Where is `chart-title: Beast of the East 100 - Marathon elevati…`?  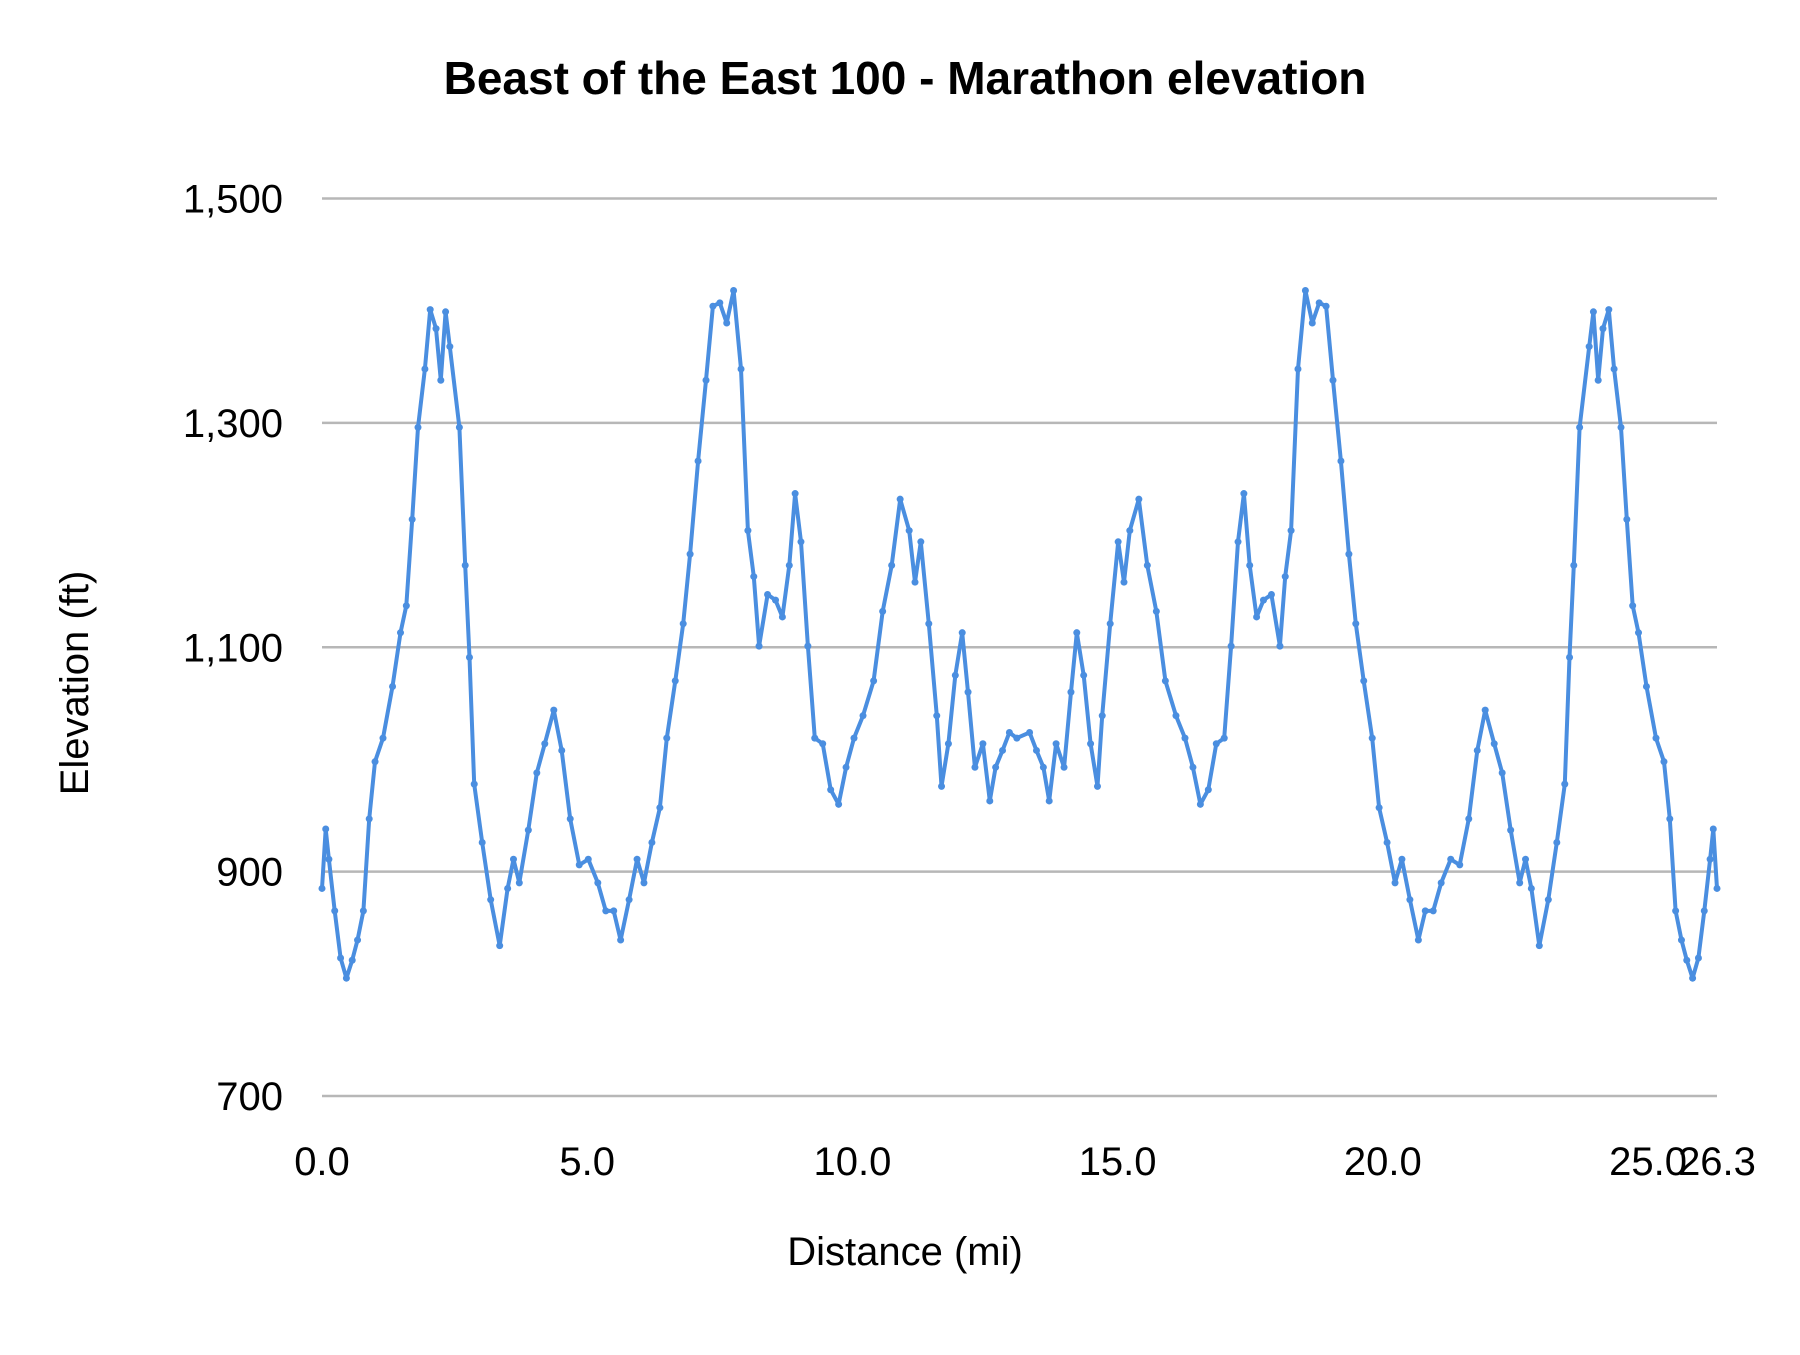 chart-title: Beast of the East 100 - Marathon elevati… is located at coordinates (905, 78).